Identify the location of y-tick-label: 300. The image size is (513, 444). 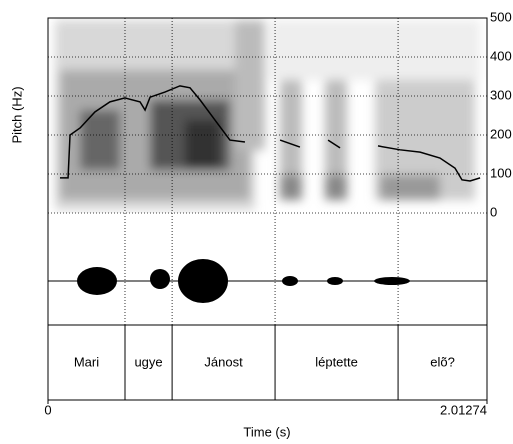
(501, 94).